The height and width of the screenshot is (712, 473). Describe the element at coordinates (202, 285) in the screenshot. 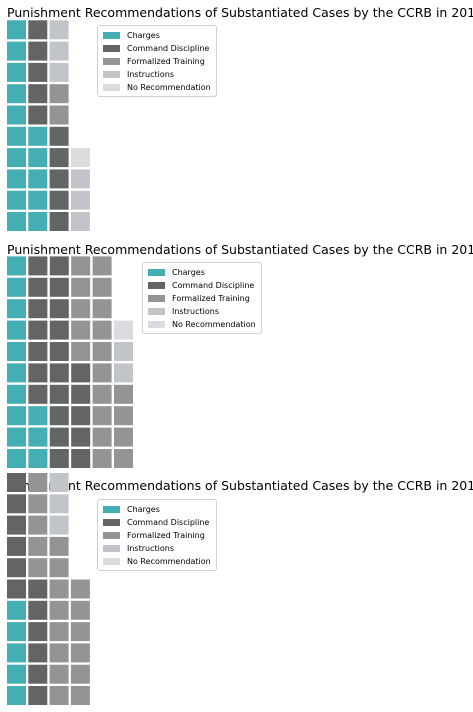

I see `legend-item: Command Discipline` at that location.